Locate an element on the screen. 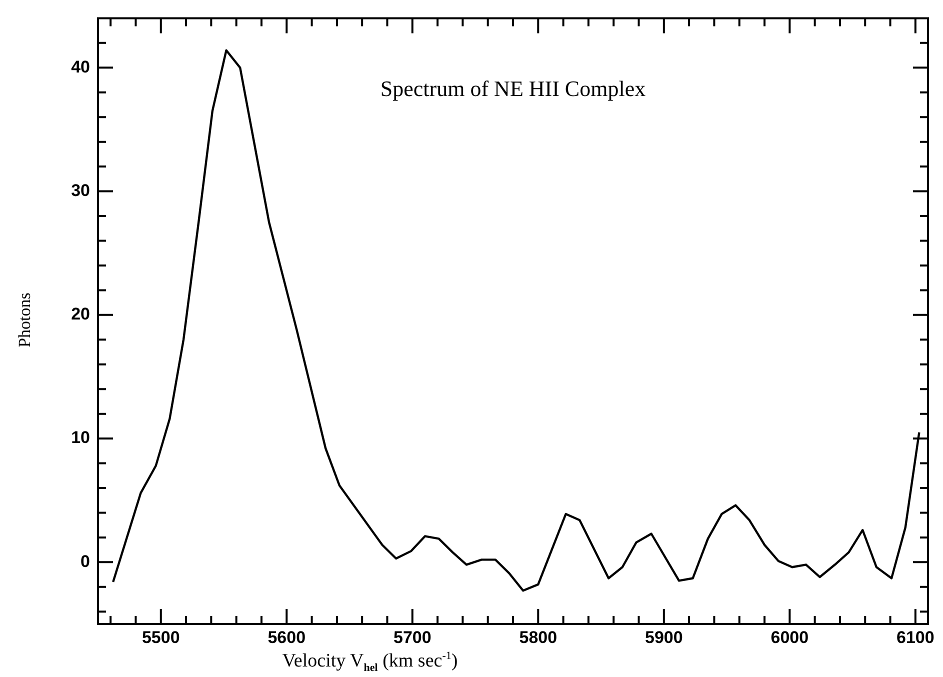 The width and height of the screenshot is (943, 677). x-tick-label: 5900 is located at coordinates (663, 637).